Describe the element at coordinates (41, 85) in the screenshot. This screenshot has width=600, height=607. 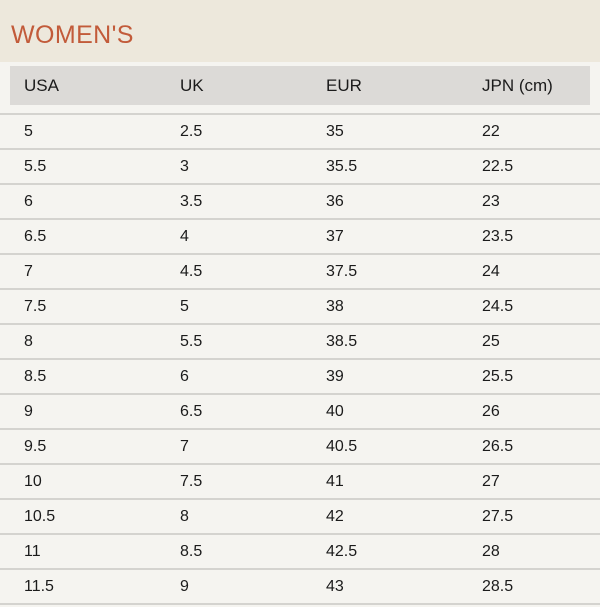
I see `column-header-usa: USA` at that location.